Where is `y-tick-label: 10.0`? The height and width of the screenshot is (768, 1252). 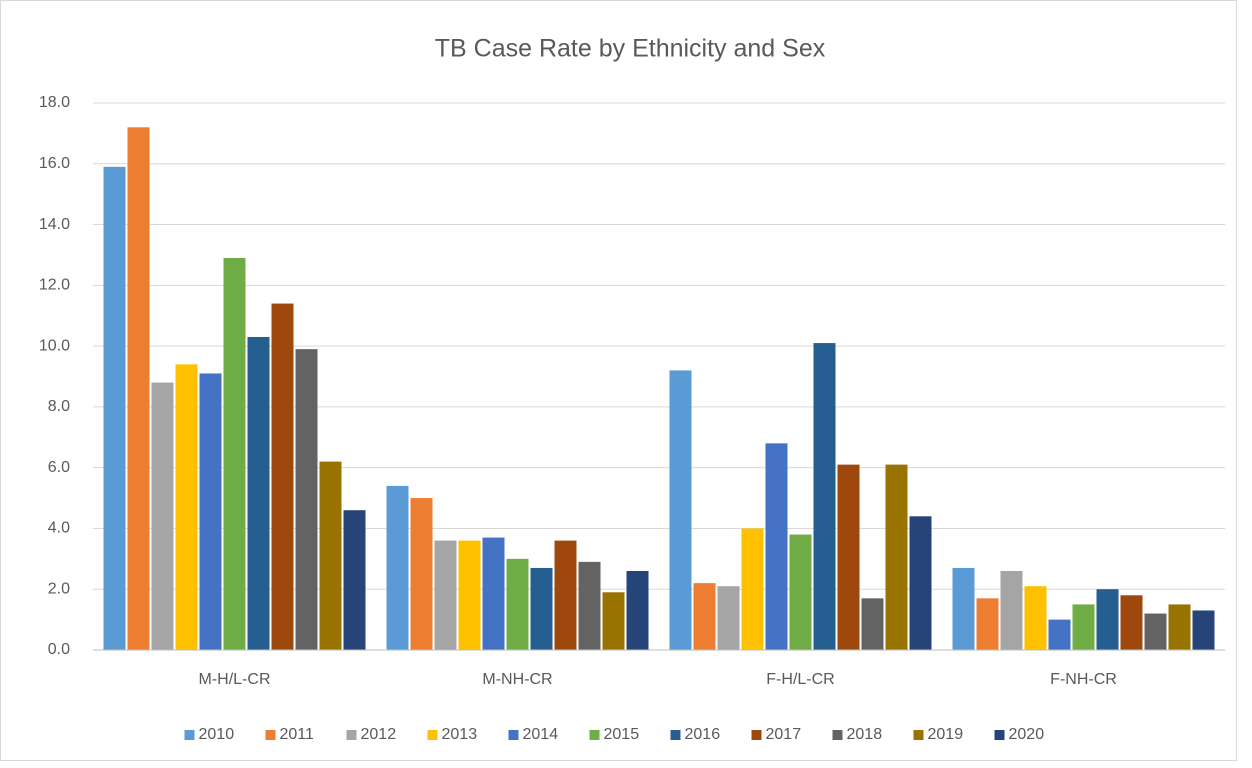 y-tick-label: 10.0 is located at coordinates (54, 345).